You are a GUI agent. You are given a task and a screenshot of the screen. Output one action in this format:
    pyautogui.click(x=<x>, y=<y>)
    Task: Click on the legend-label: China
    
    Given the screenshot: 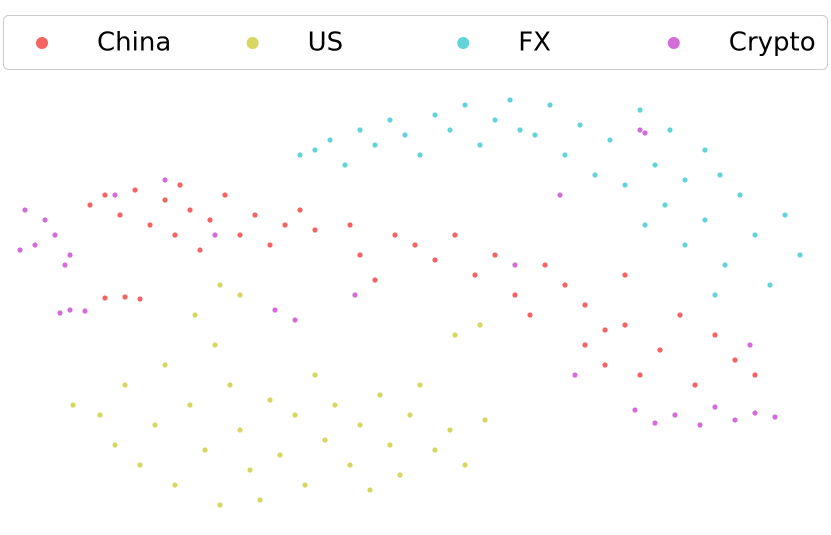 What is the action you would take?
    pyautogui.click(x=134, y=43)
    